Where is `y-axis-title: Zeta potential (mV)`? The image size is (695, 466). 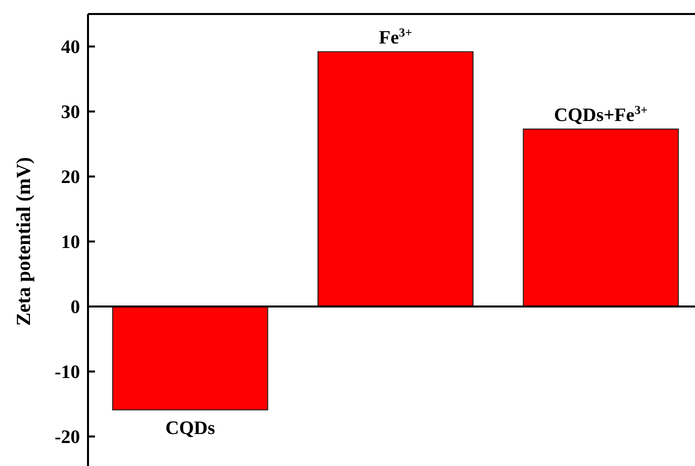 y-axis-title: Zeta potential (mV) is located at coordinates (24, 241).